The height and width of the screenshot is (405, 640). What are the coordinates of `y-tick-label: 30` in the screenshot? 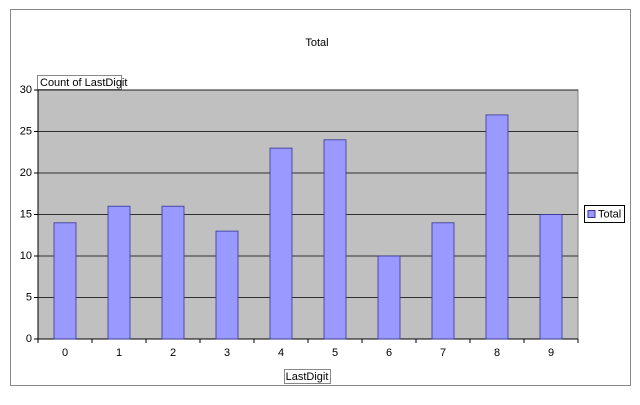 It's located at (26, 90).